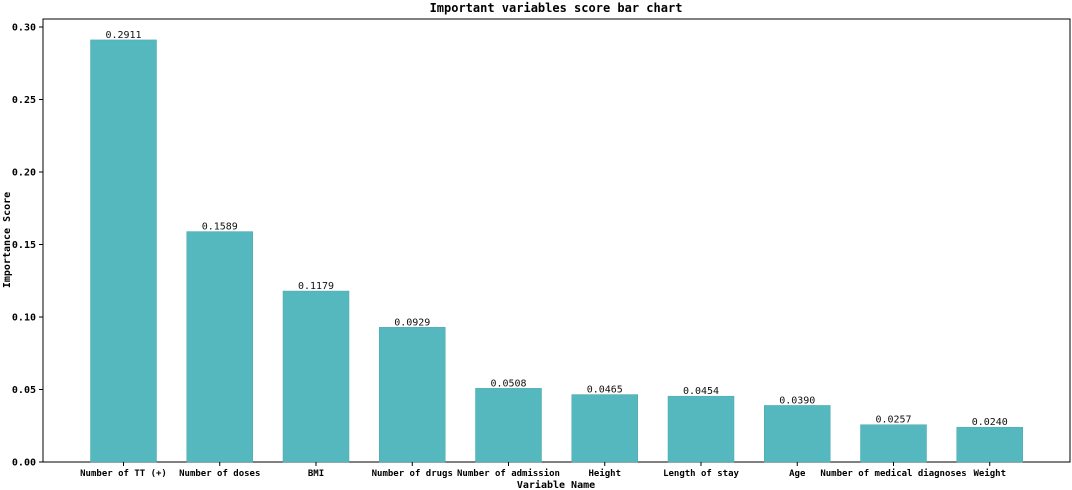  Describe the element at coordinates (316, 286) in the screenshot. I see `bar-data-label: 0.1179` at that location.